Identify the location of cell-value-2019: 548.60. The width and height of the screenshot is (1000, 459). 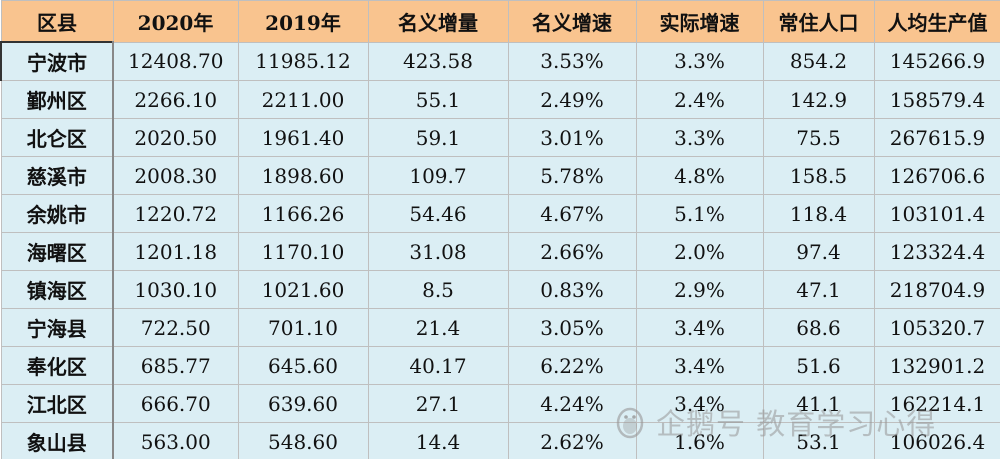
(303, 440).